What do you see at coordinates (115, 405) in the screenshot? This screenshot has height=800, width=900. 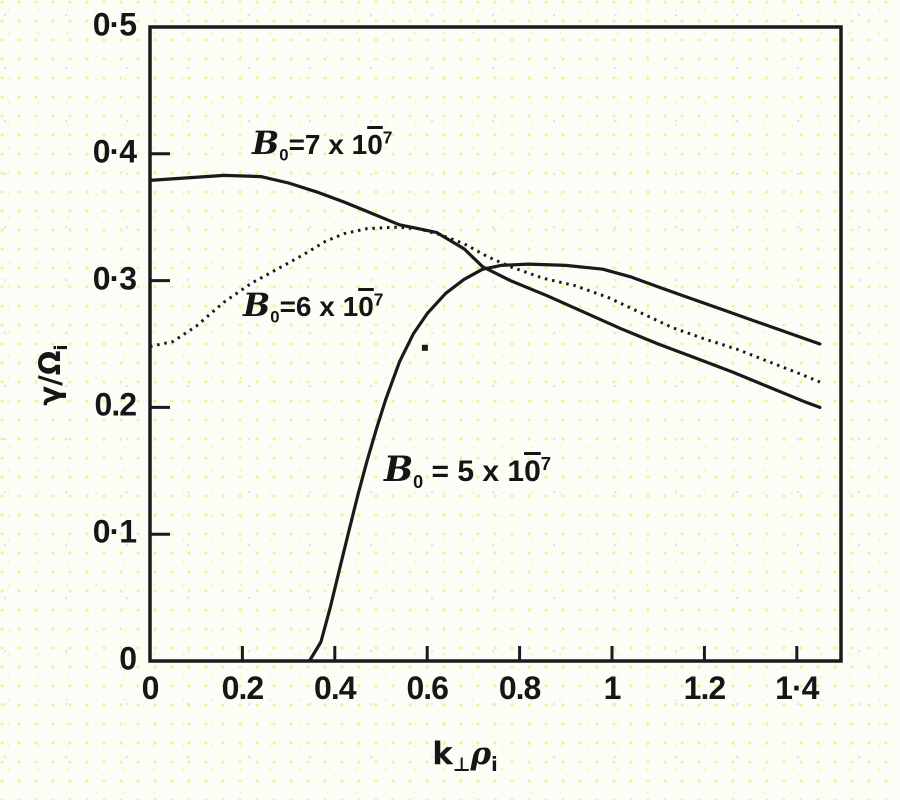 I see `y-tick-label: 0.2` at bounding box center [115, 405].